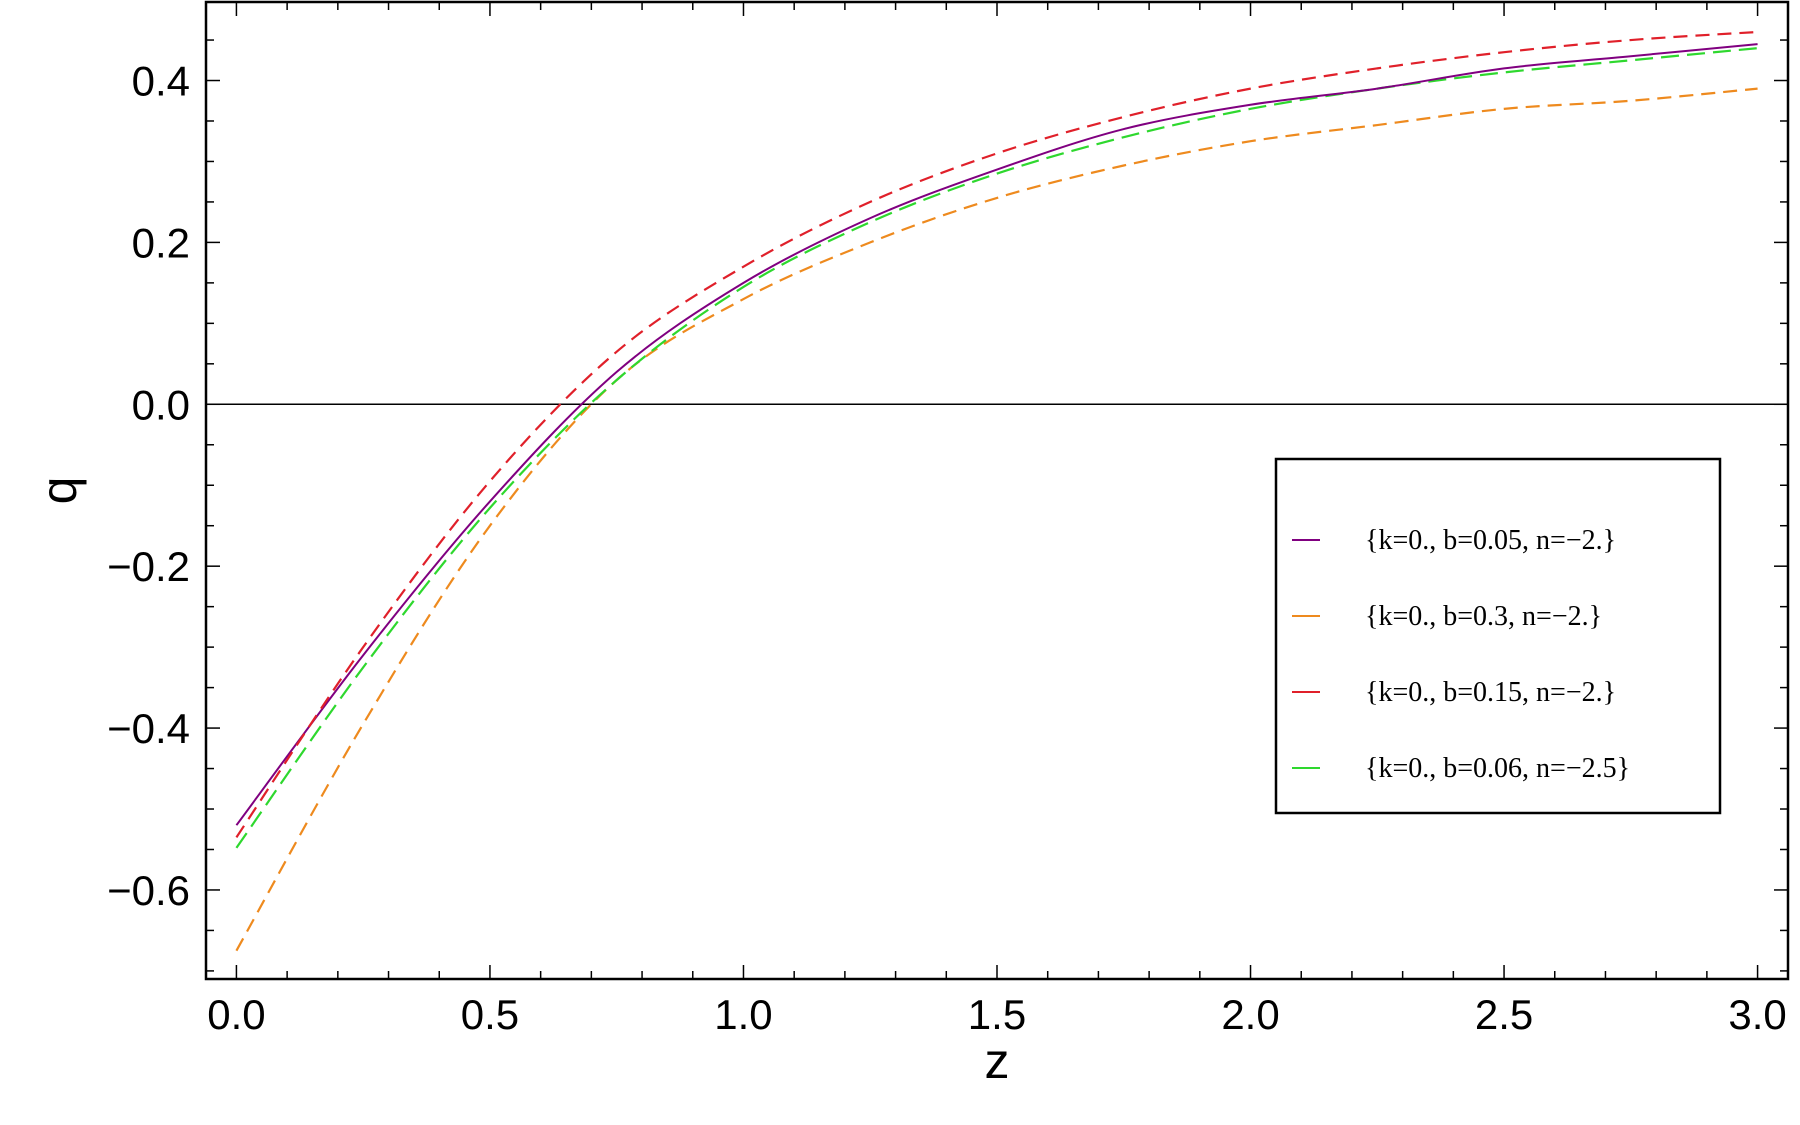  Describe the element at coordinates (743, 1014) in the screenshot. I see `x-tick-label: 1.0` at that location.